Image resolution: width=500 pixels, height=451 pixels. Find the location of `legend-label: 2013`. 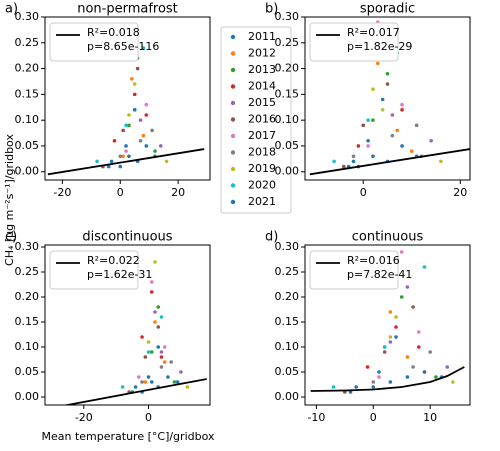

legend-label: 2013 is located at coordinates (262, 69).